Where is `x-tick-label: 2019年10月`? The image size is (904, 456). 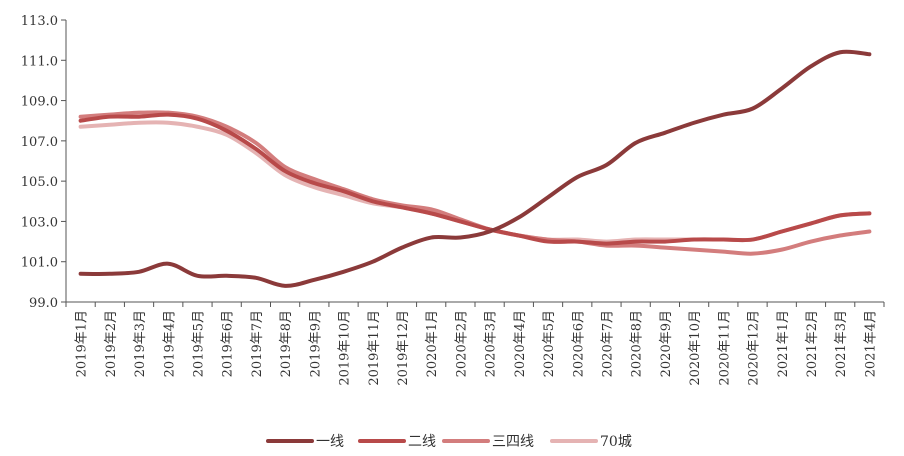
x-tick-label: 2019年10月 is located at coordinates (345, 348).